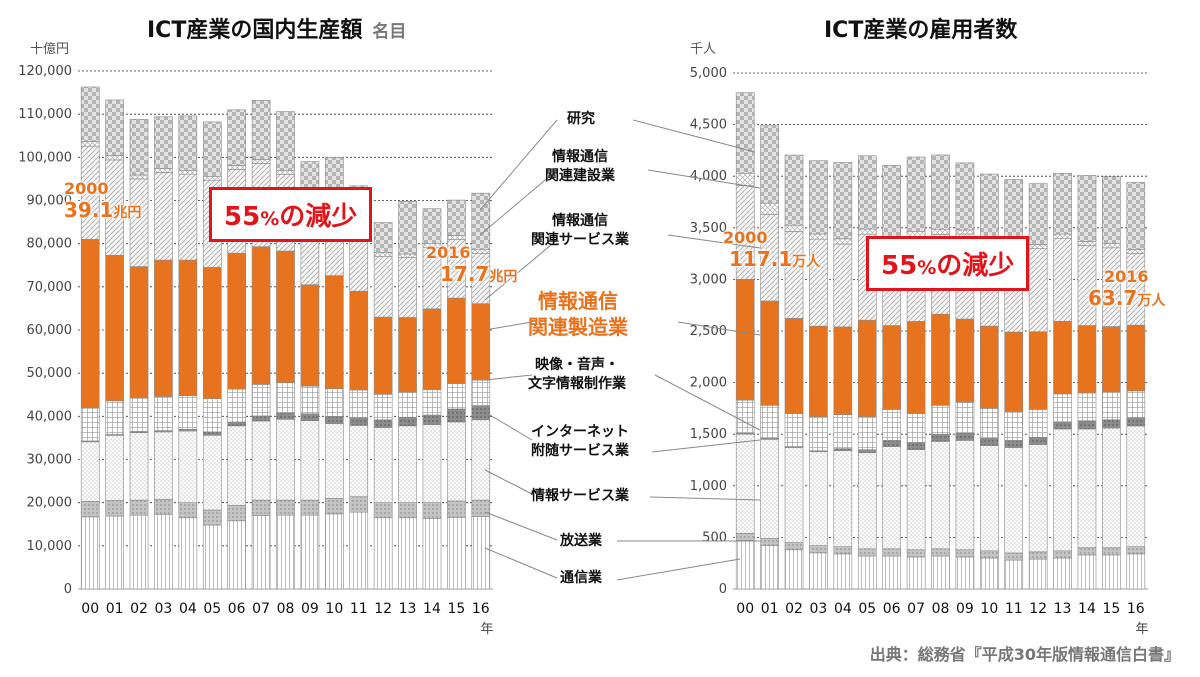 The image size is (1200, 677). What do you see at coordinates (45, 71) in the screenshot?
I see `left-y-tick-label: 120,000` at bounding box center [45, 71].